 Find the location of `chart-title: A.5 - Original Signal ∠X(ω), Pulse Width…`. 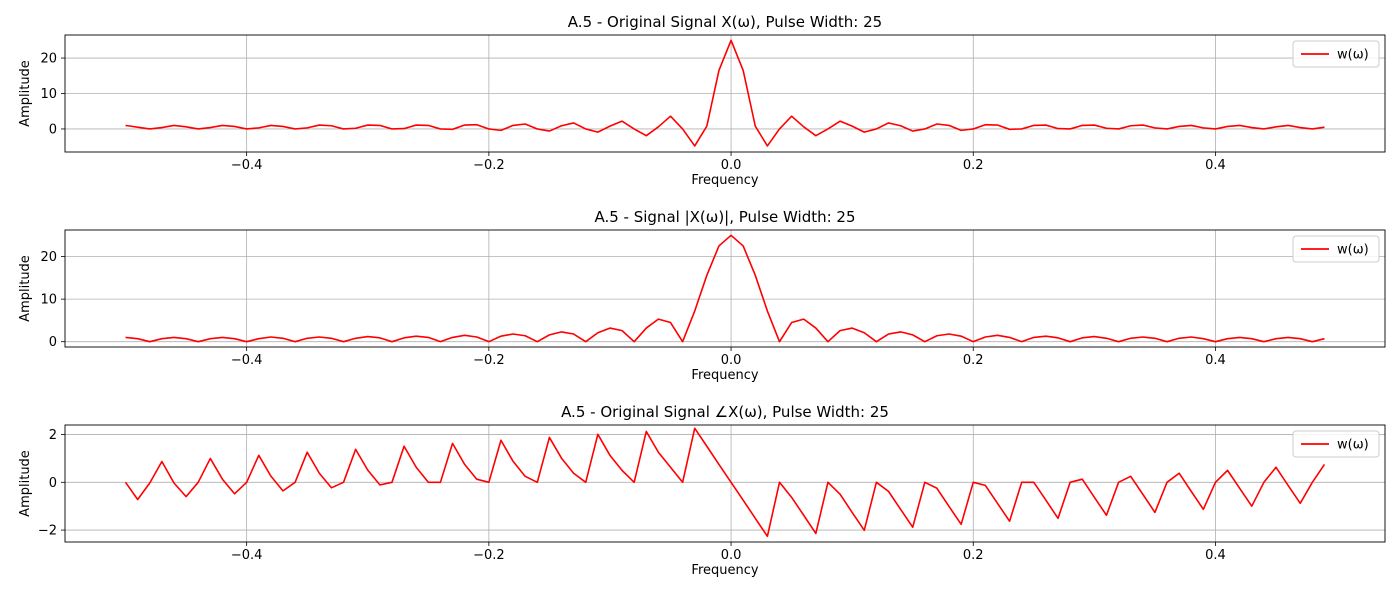

chart-title: A.5 - Original Signal ∠X(ω), Pulse Width… is located at coordinates (725, 412).